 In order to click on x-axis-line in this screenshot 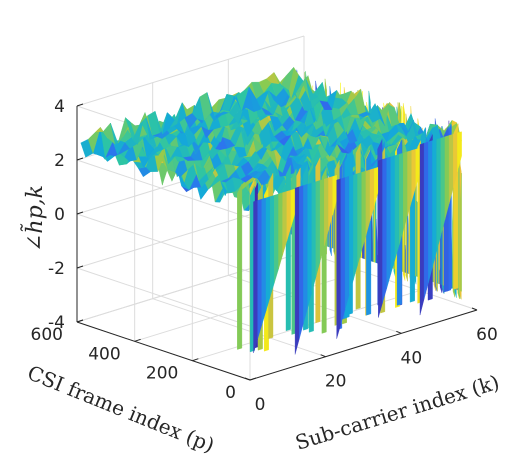, I will do `click(363, 345)`.